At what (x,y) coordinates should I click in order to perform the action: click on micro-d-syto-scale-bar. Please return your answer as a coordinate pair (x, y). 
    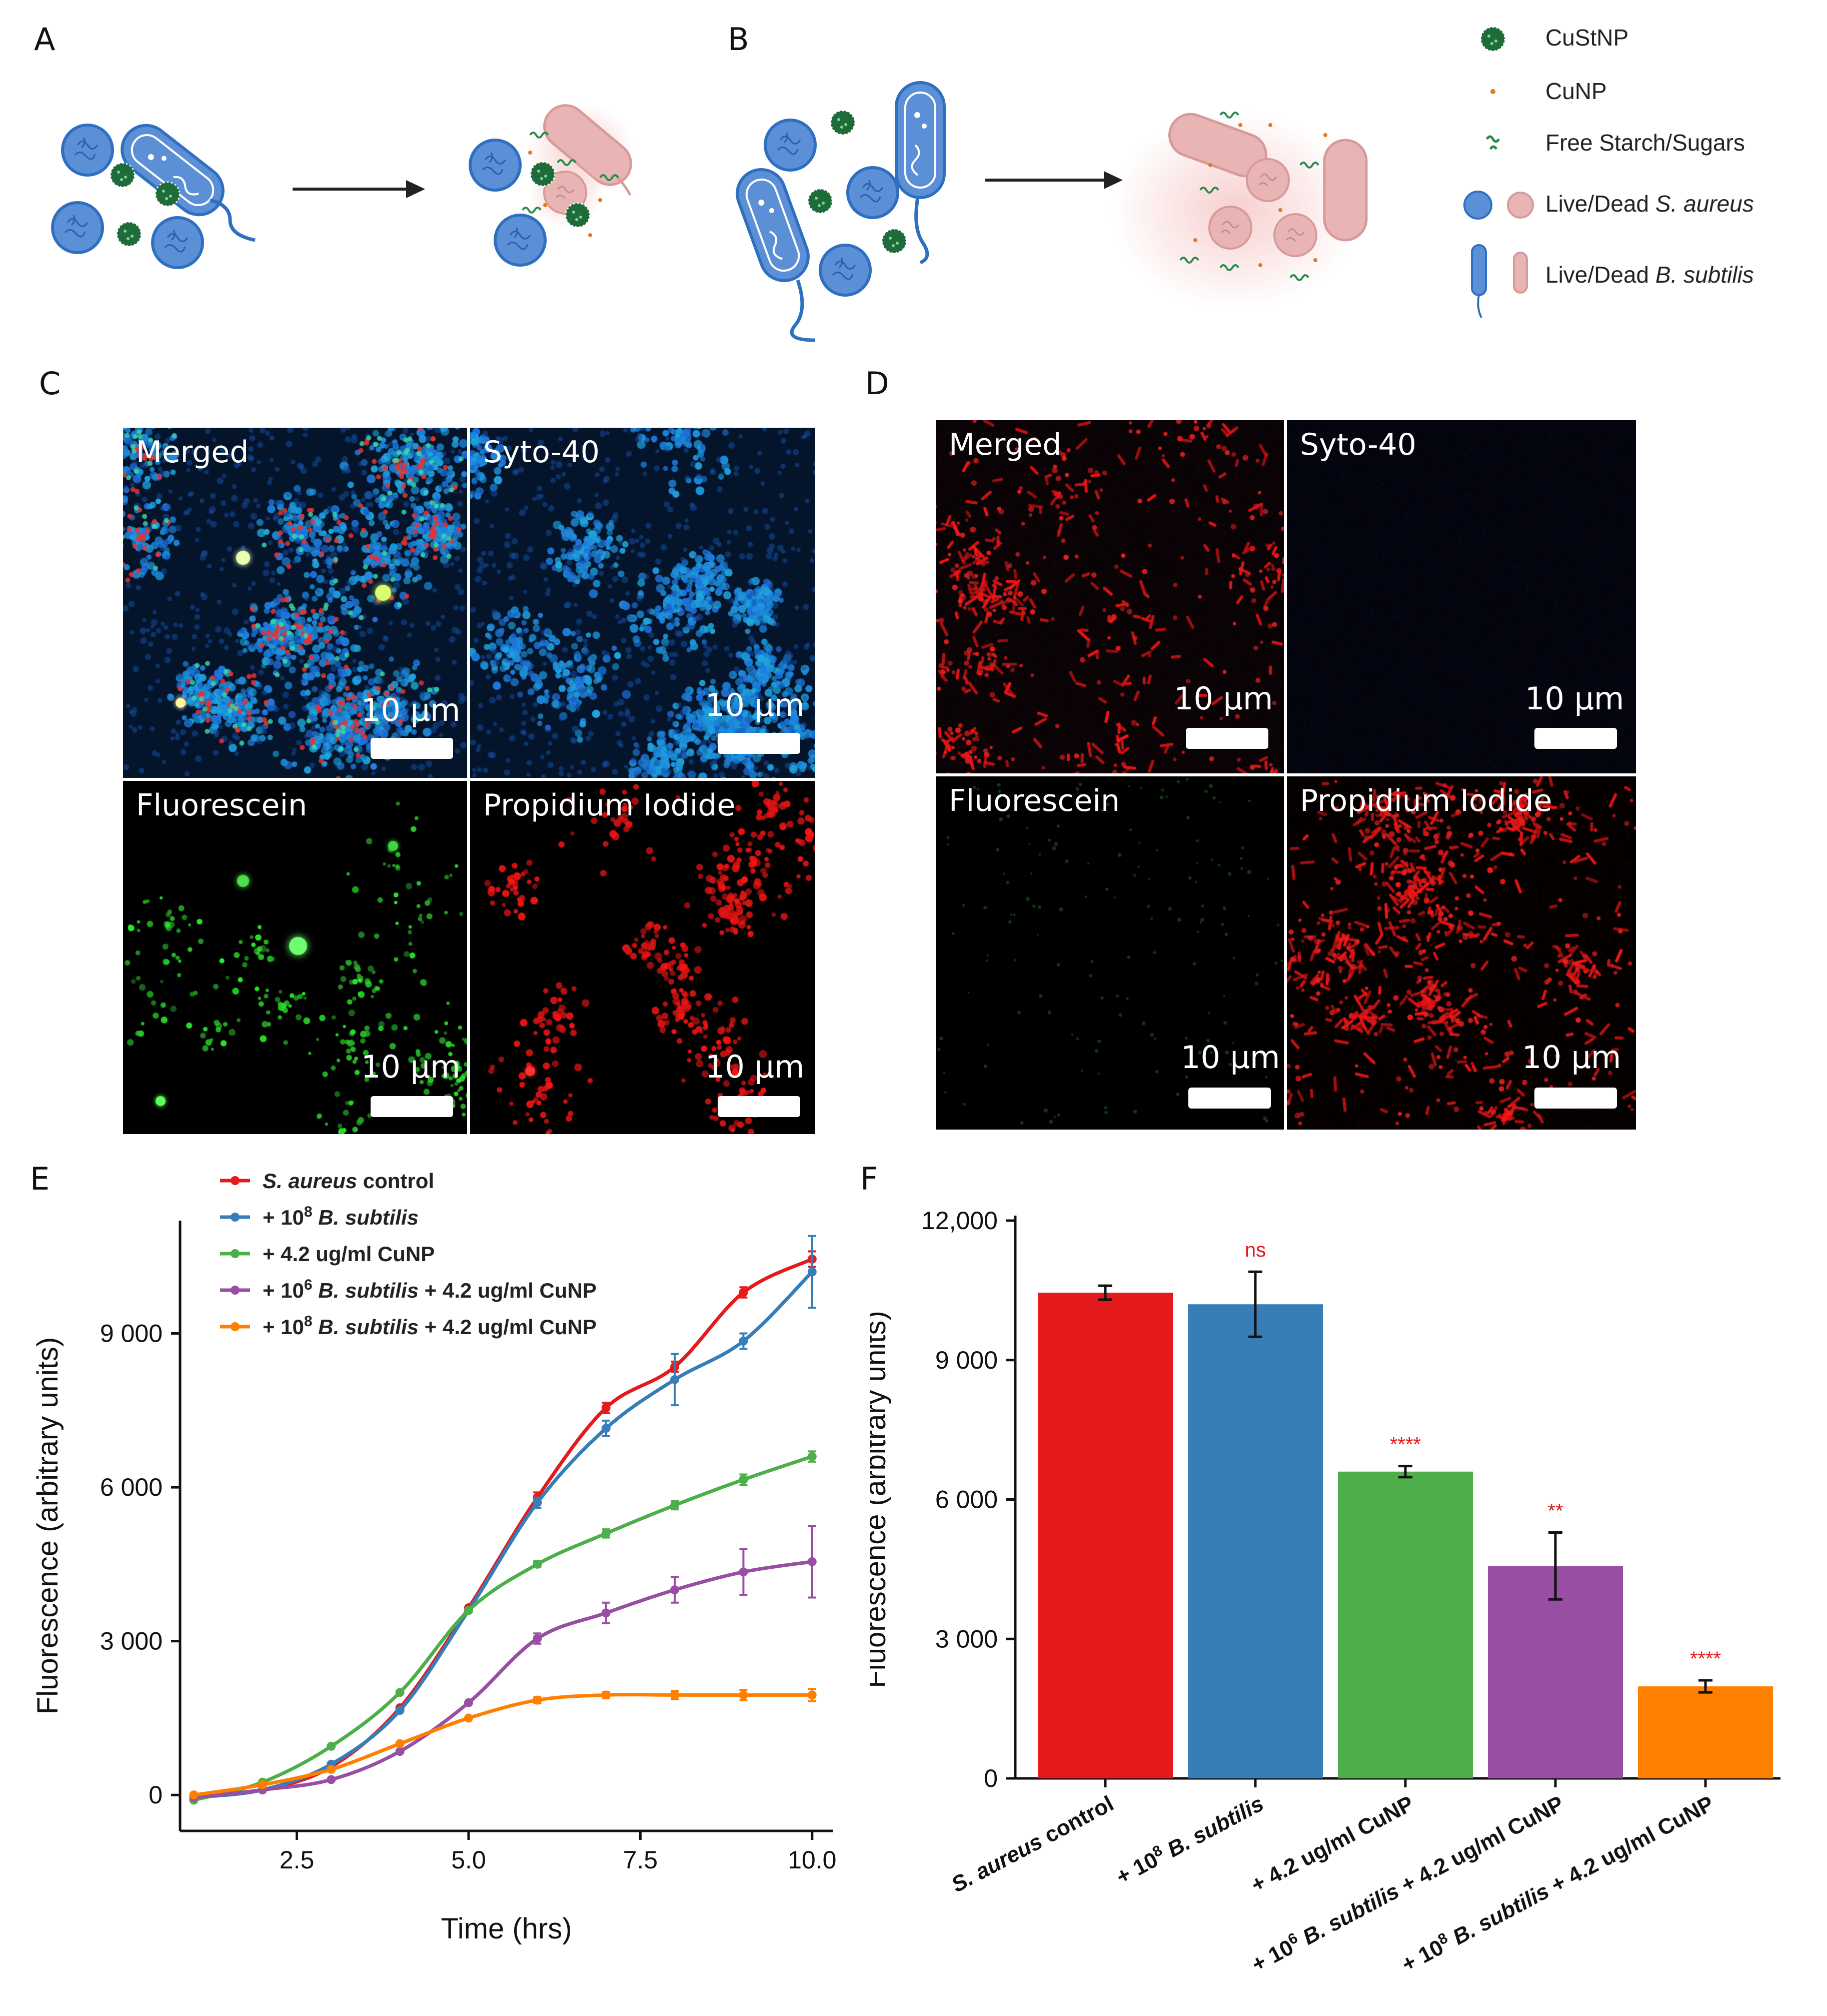
    Looking at the image, I should click on (1576, 738).